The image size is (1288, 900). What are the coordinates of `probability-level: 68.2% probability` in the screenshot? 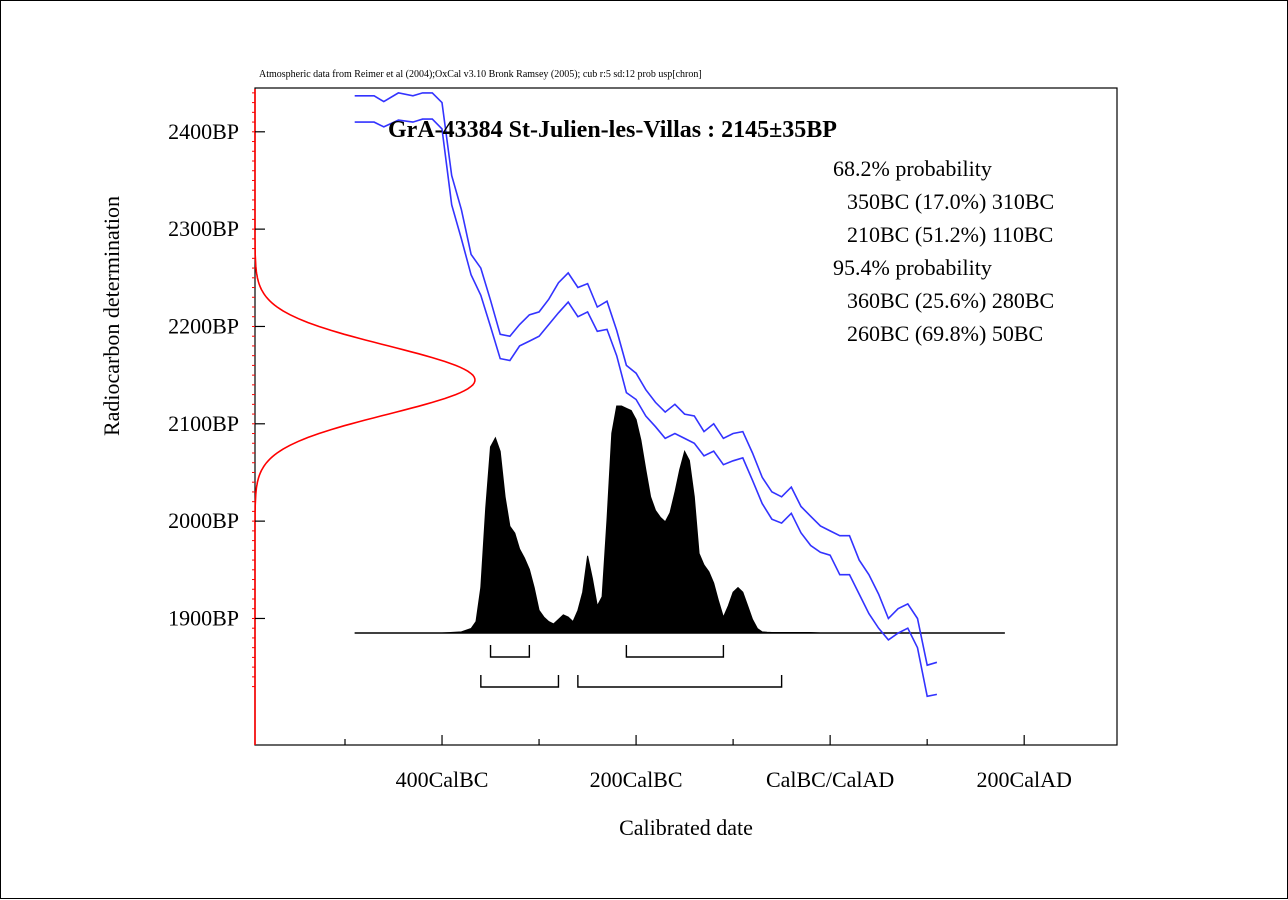 It's located at (912, 168).